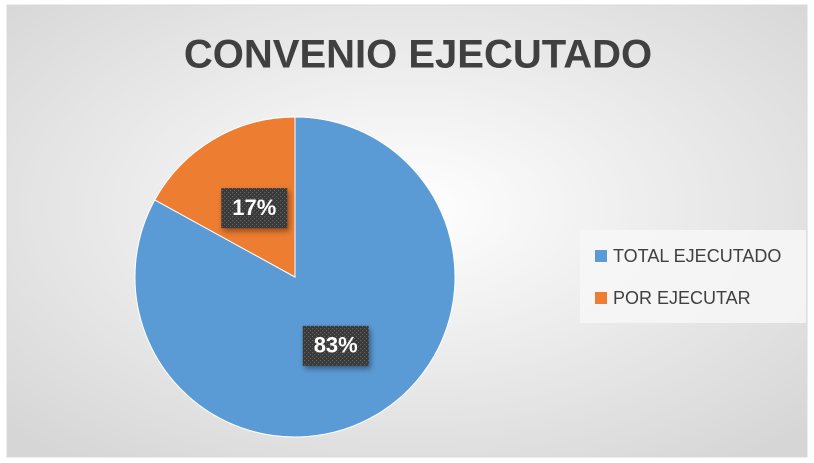  What do you see at coordinates (418, 55) in the screenshot?
I see `chart-title: CONVENIO EJECUTADO` at bounding box center [418, 55].